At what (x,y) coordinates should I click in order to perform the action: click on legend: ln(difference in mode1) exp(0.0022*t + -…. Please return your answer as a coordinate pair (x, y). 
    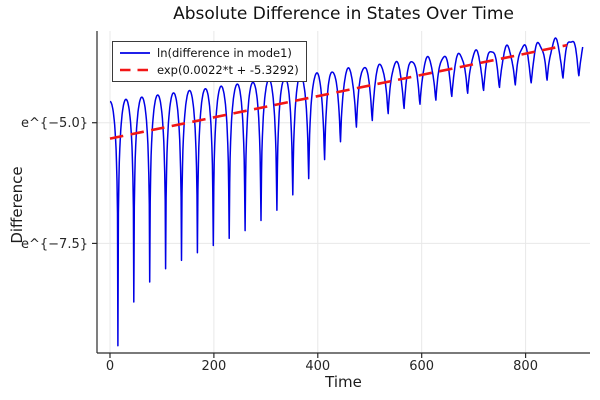
    Looking at the image, I should click on (209, 61).